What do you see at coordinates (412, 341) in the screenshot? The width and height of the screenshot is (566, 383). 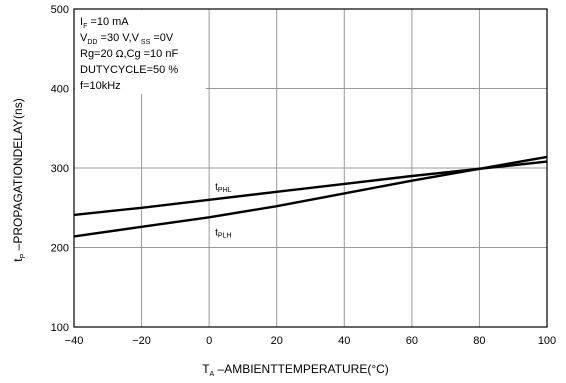 I see `x-tick-label: 60` at bounding box center [412, 341].